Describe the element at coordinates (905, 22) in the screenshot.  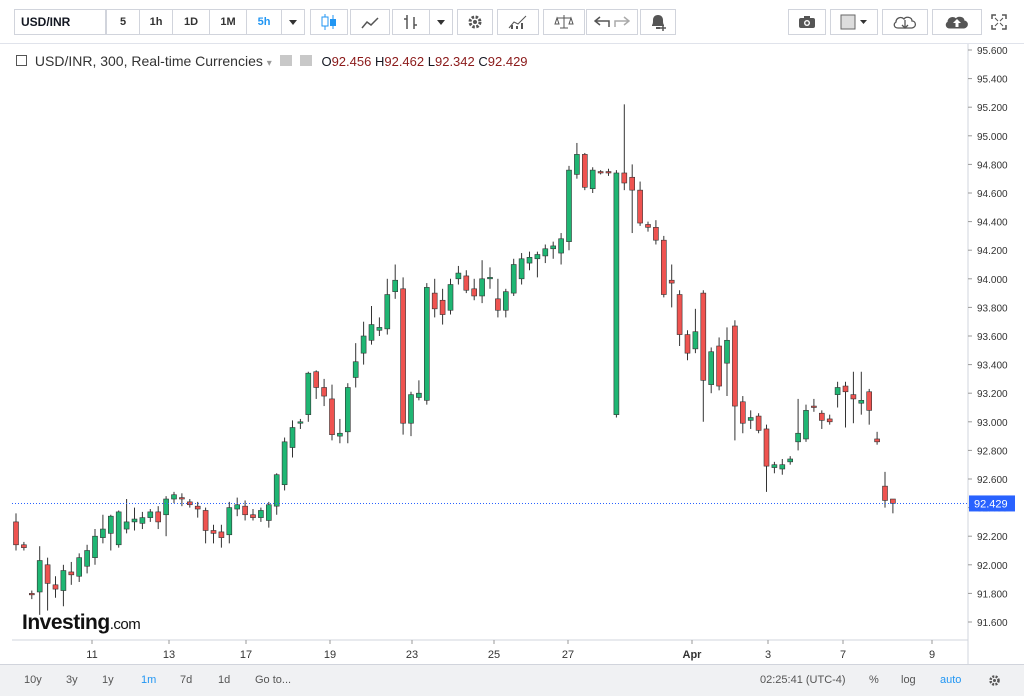
I see `load-chart-button` at that location.